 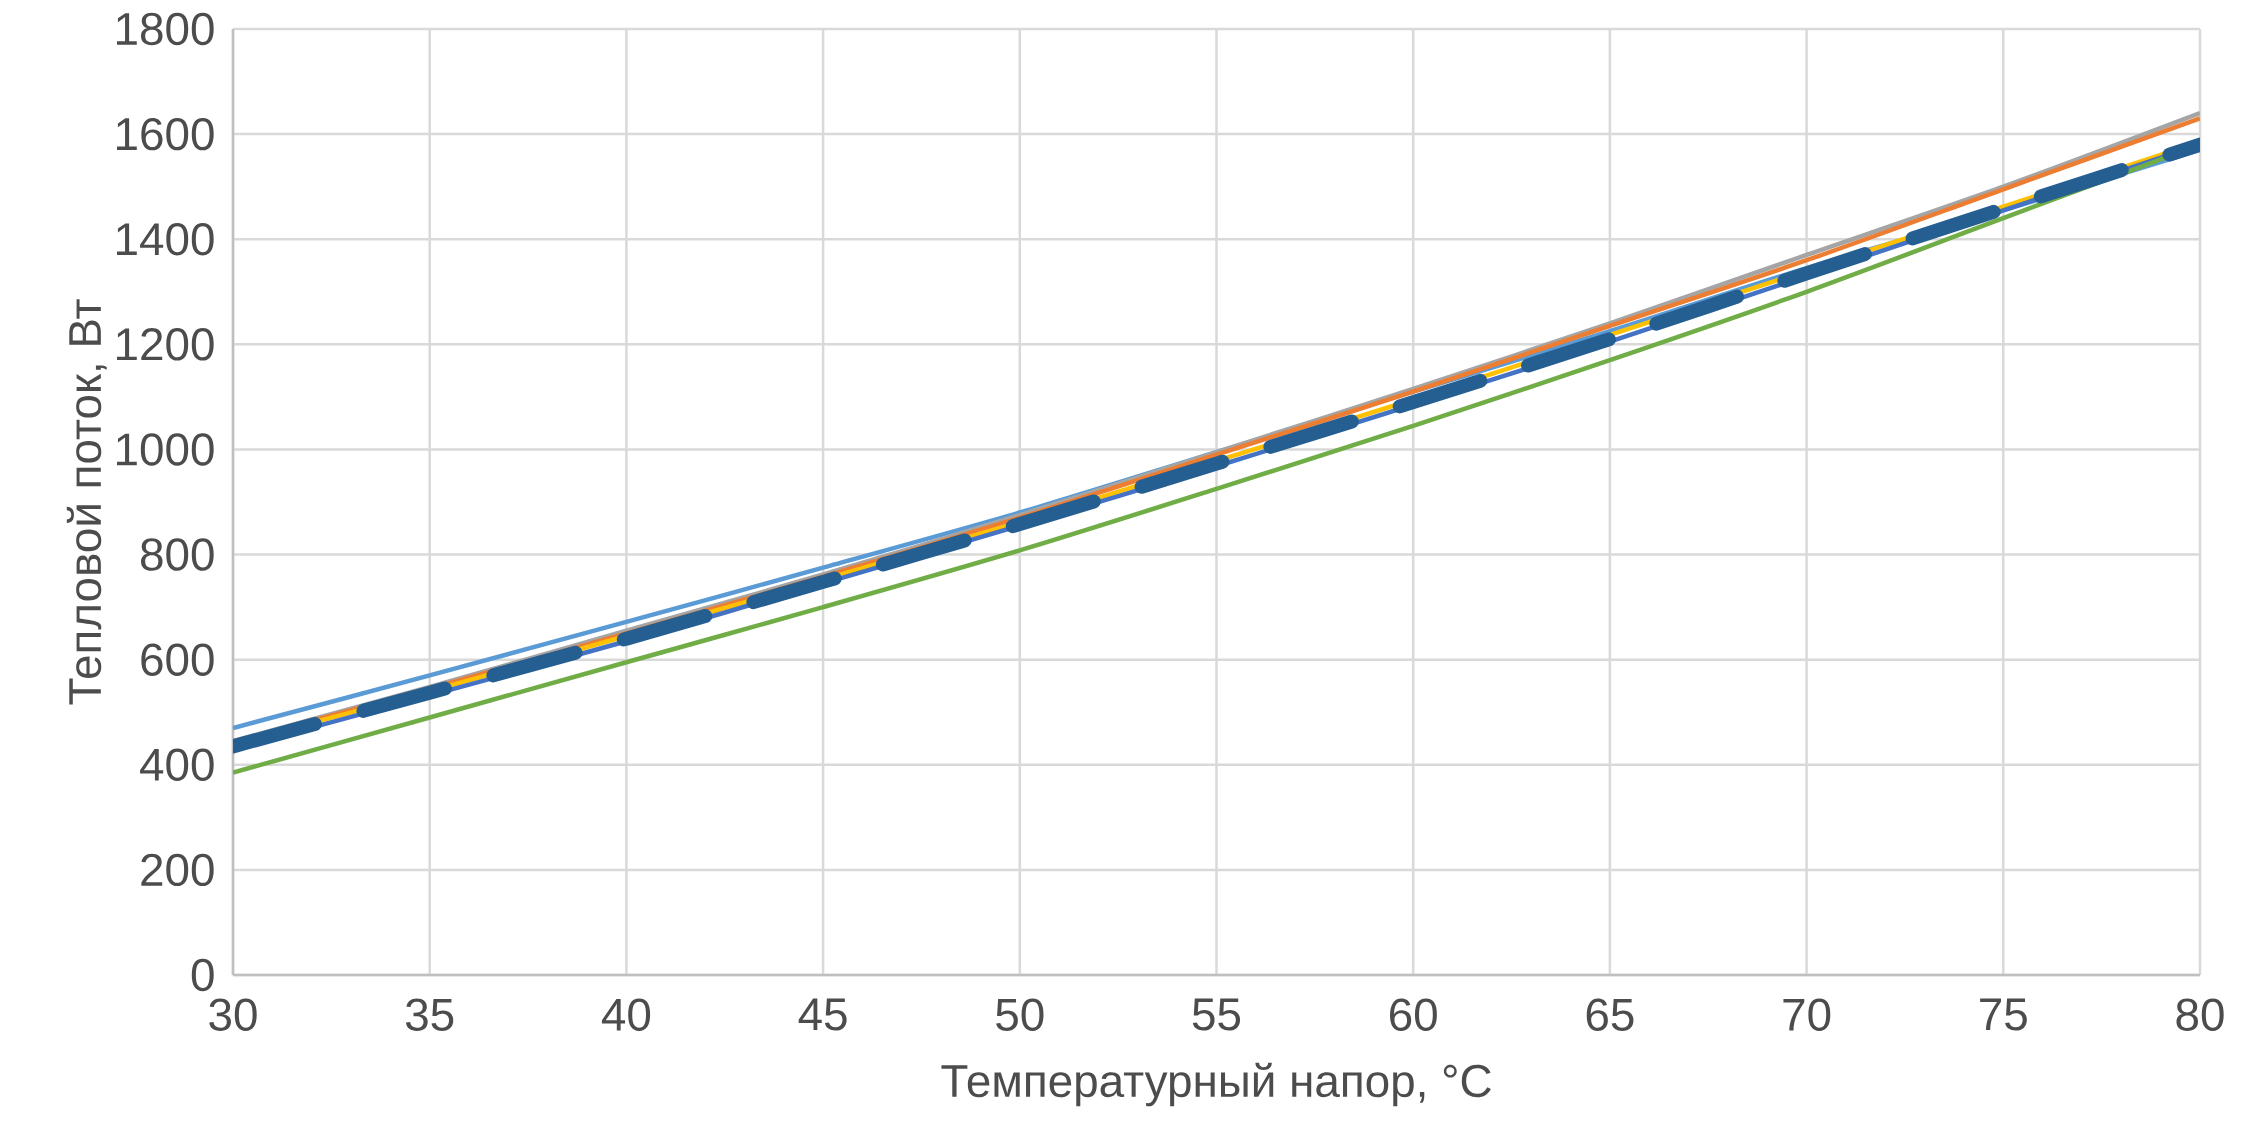 I want to click on x-tick-label: 50, so click(x=1020, y=1014).